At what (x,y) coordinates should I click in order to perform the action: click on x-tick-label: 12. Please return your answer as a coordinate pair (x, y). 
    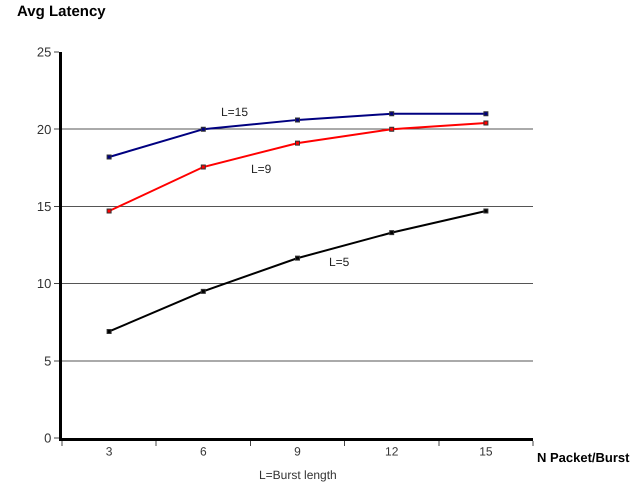
    Looking at the image, I should click on (392, 451).